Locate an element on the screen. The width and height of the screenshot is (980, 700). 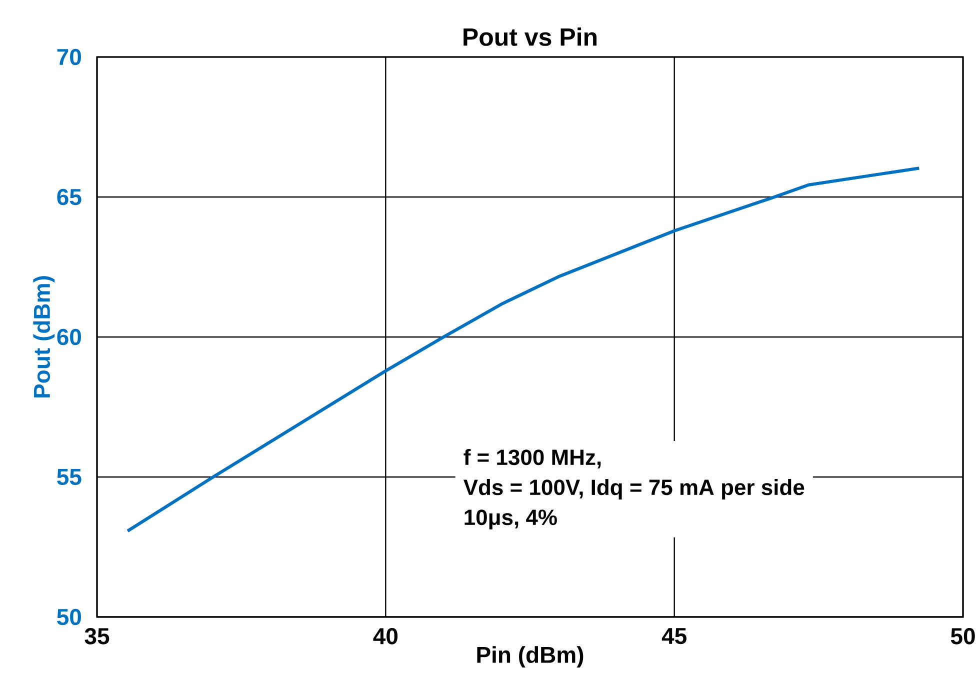
x-tick-label: 40 is located at coordinates (385, 636).